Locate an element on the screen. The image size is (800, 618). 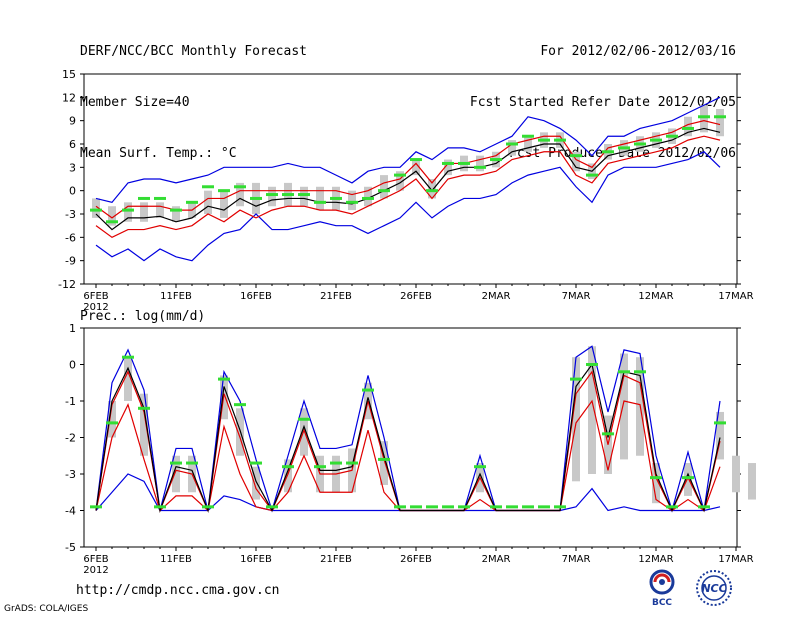
temp-xtick-label: 6FEB is located at coordinates (95, 296).